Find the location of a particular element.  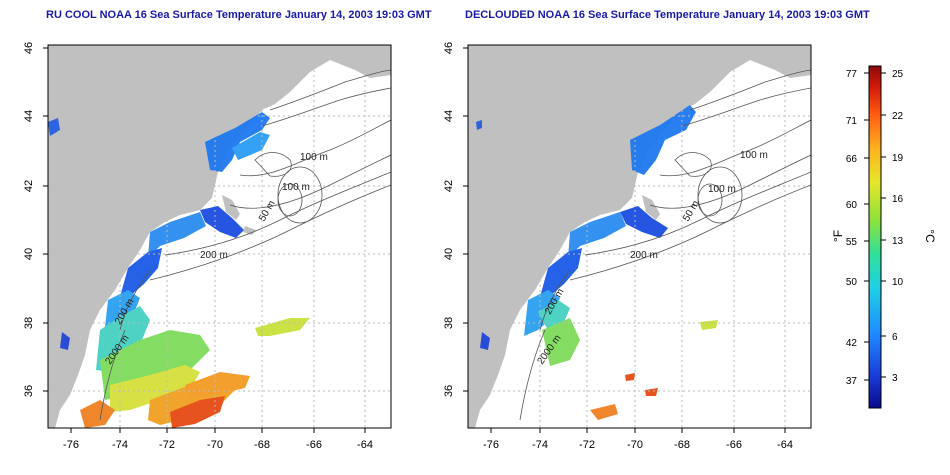

celsius-tick: 22 is located at coordinates (898, 116).